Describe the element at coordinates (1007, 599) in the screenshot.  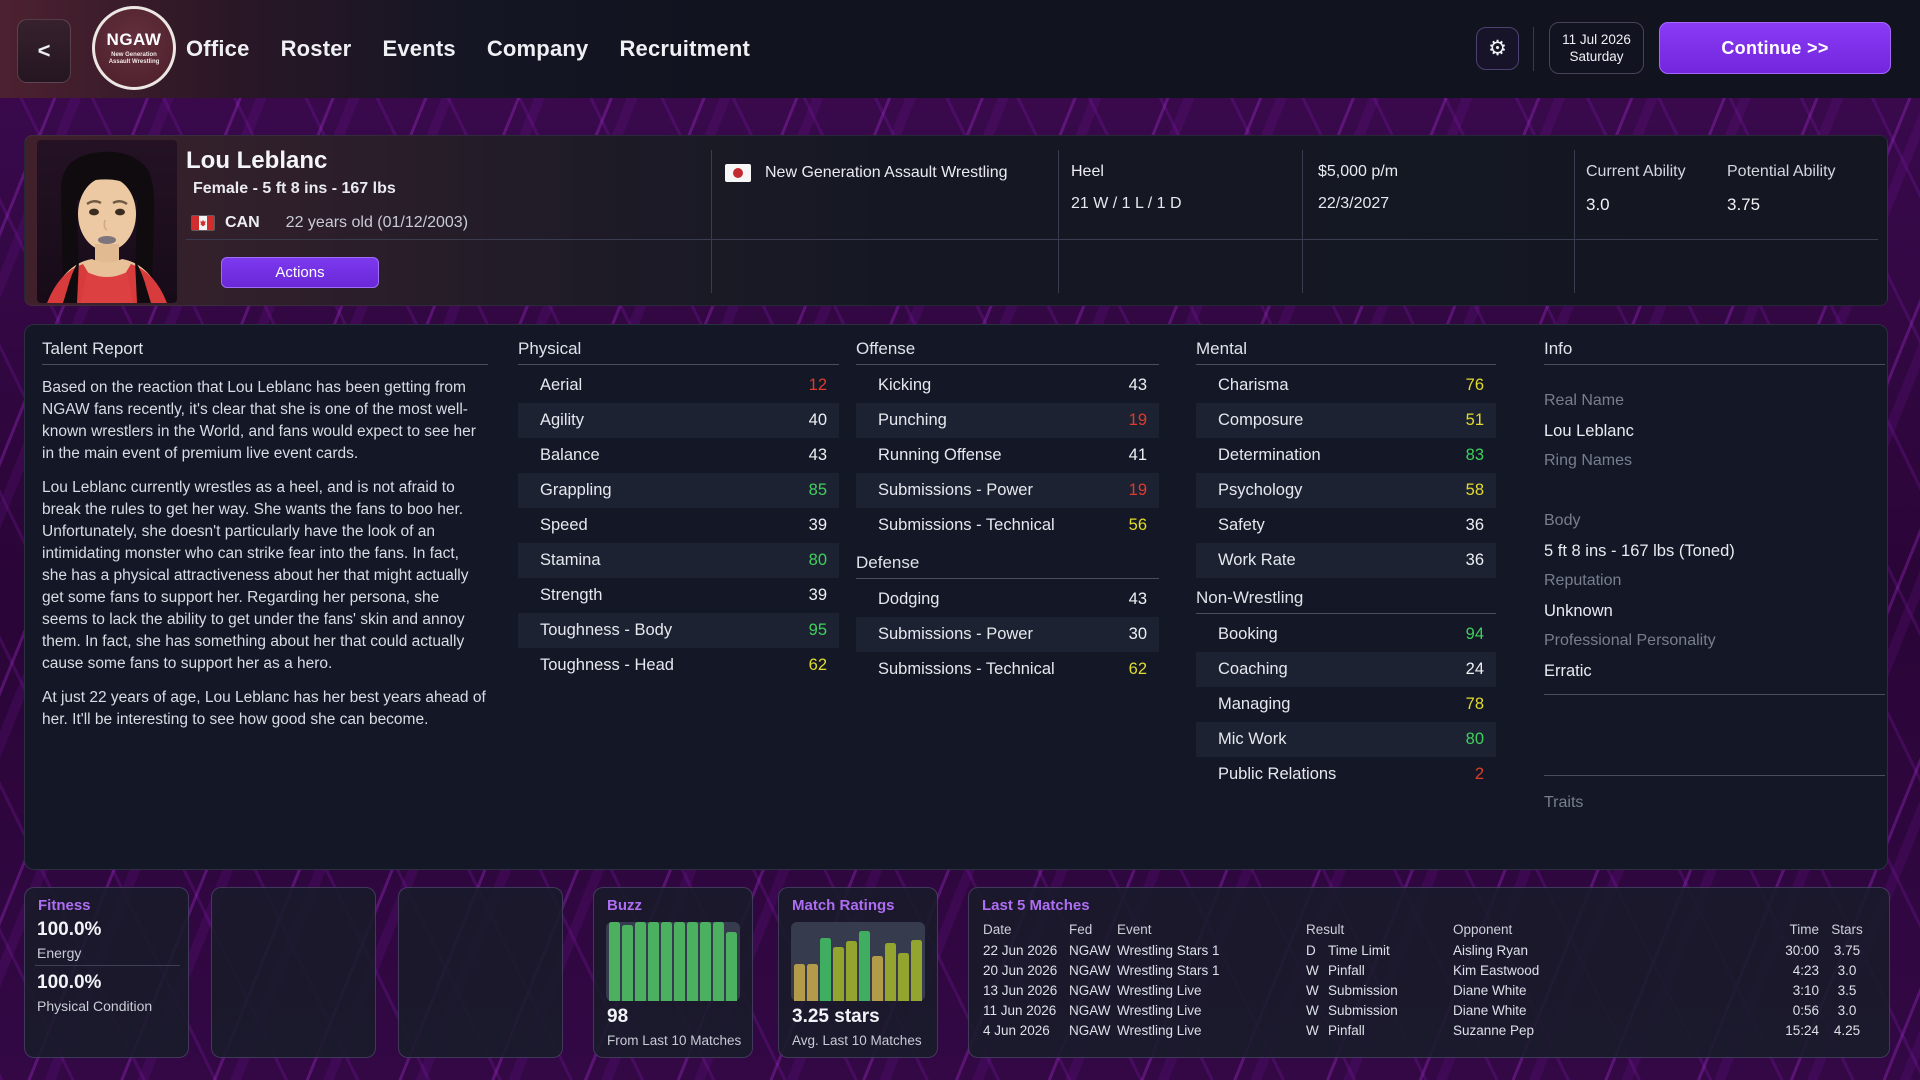
I see `stat-row-dodging: Dodging 43` at that location.